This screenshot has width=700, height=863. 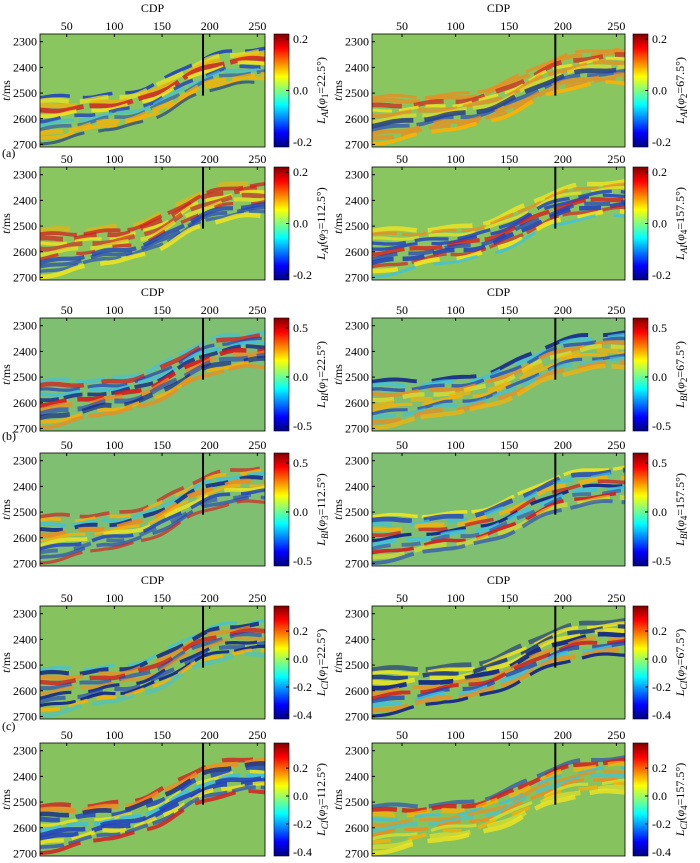 I want to click on colorbar-label: LBI(φ1=22.5°), so click(x=322, y=375).